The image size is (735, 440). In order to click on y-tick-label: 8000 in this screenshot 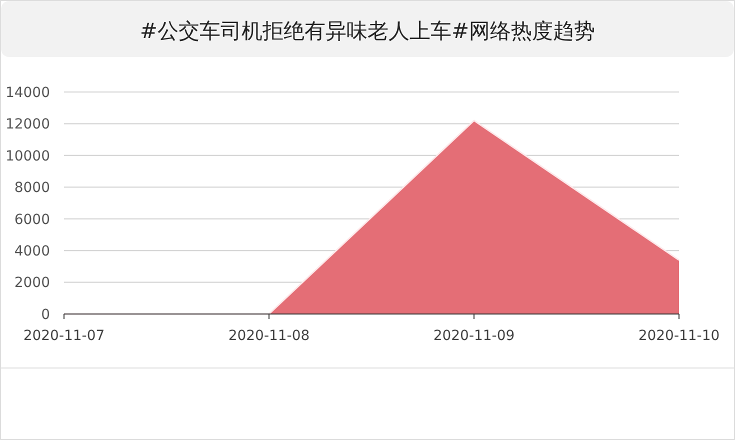, I will do `click(32, 188)`.